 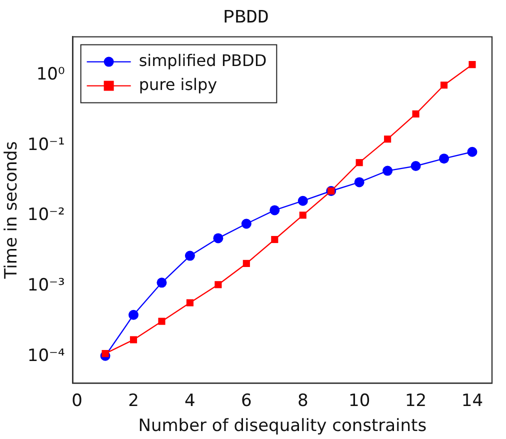 I want to click on y-tick-label: 10⁻⁴, so click(x=46, y=356).